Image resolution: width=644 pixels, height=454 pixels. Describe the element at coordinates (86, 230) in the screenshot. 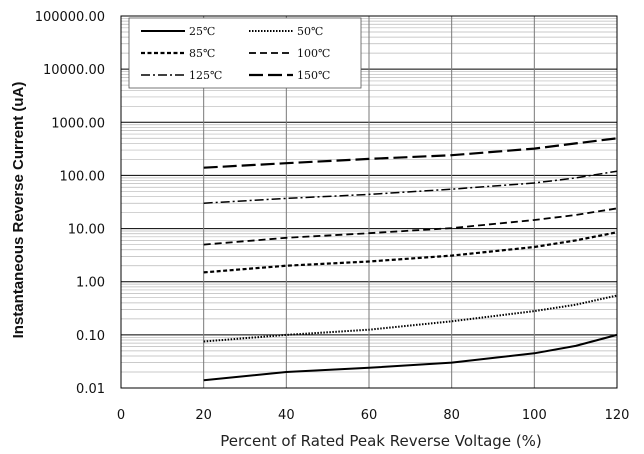

I see `y-tick-label: 10.00` at that location.